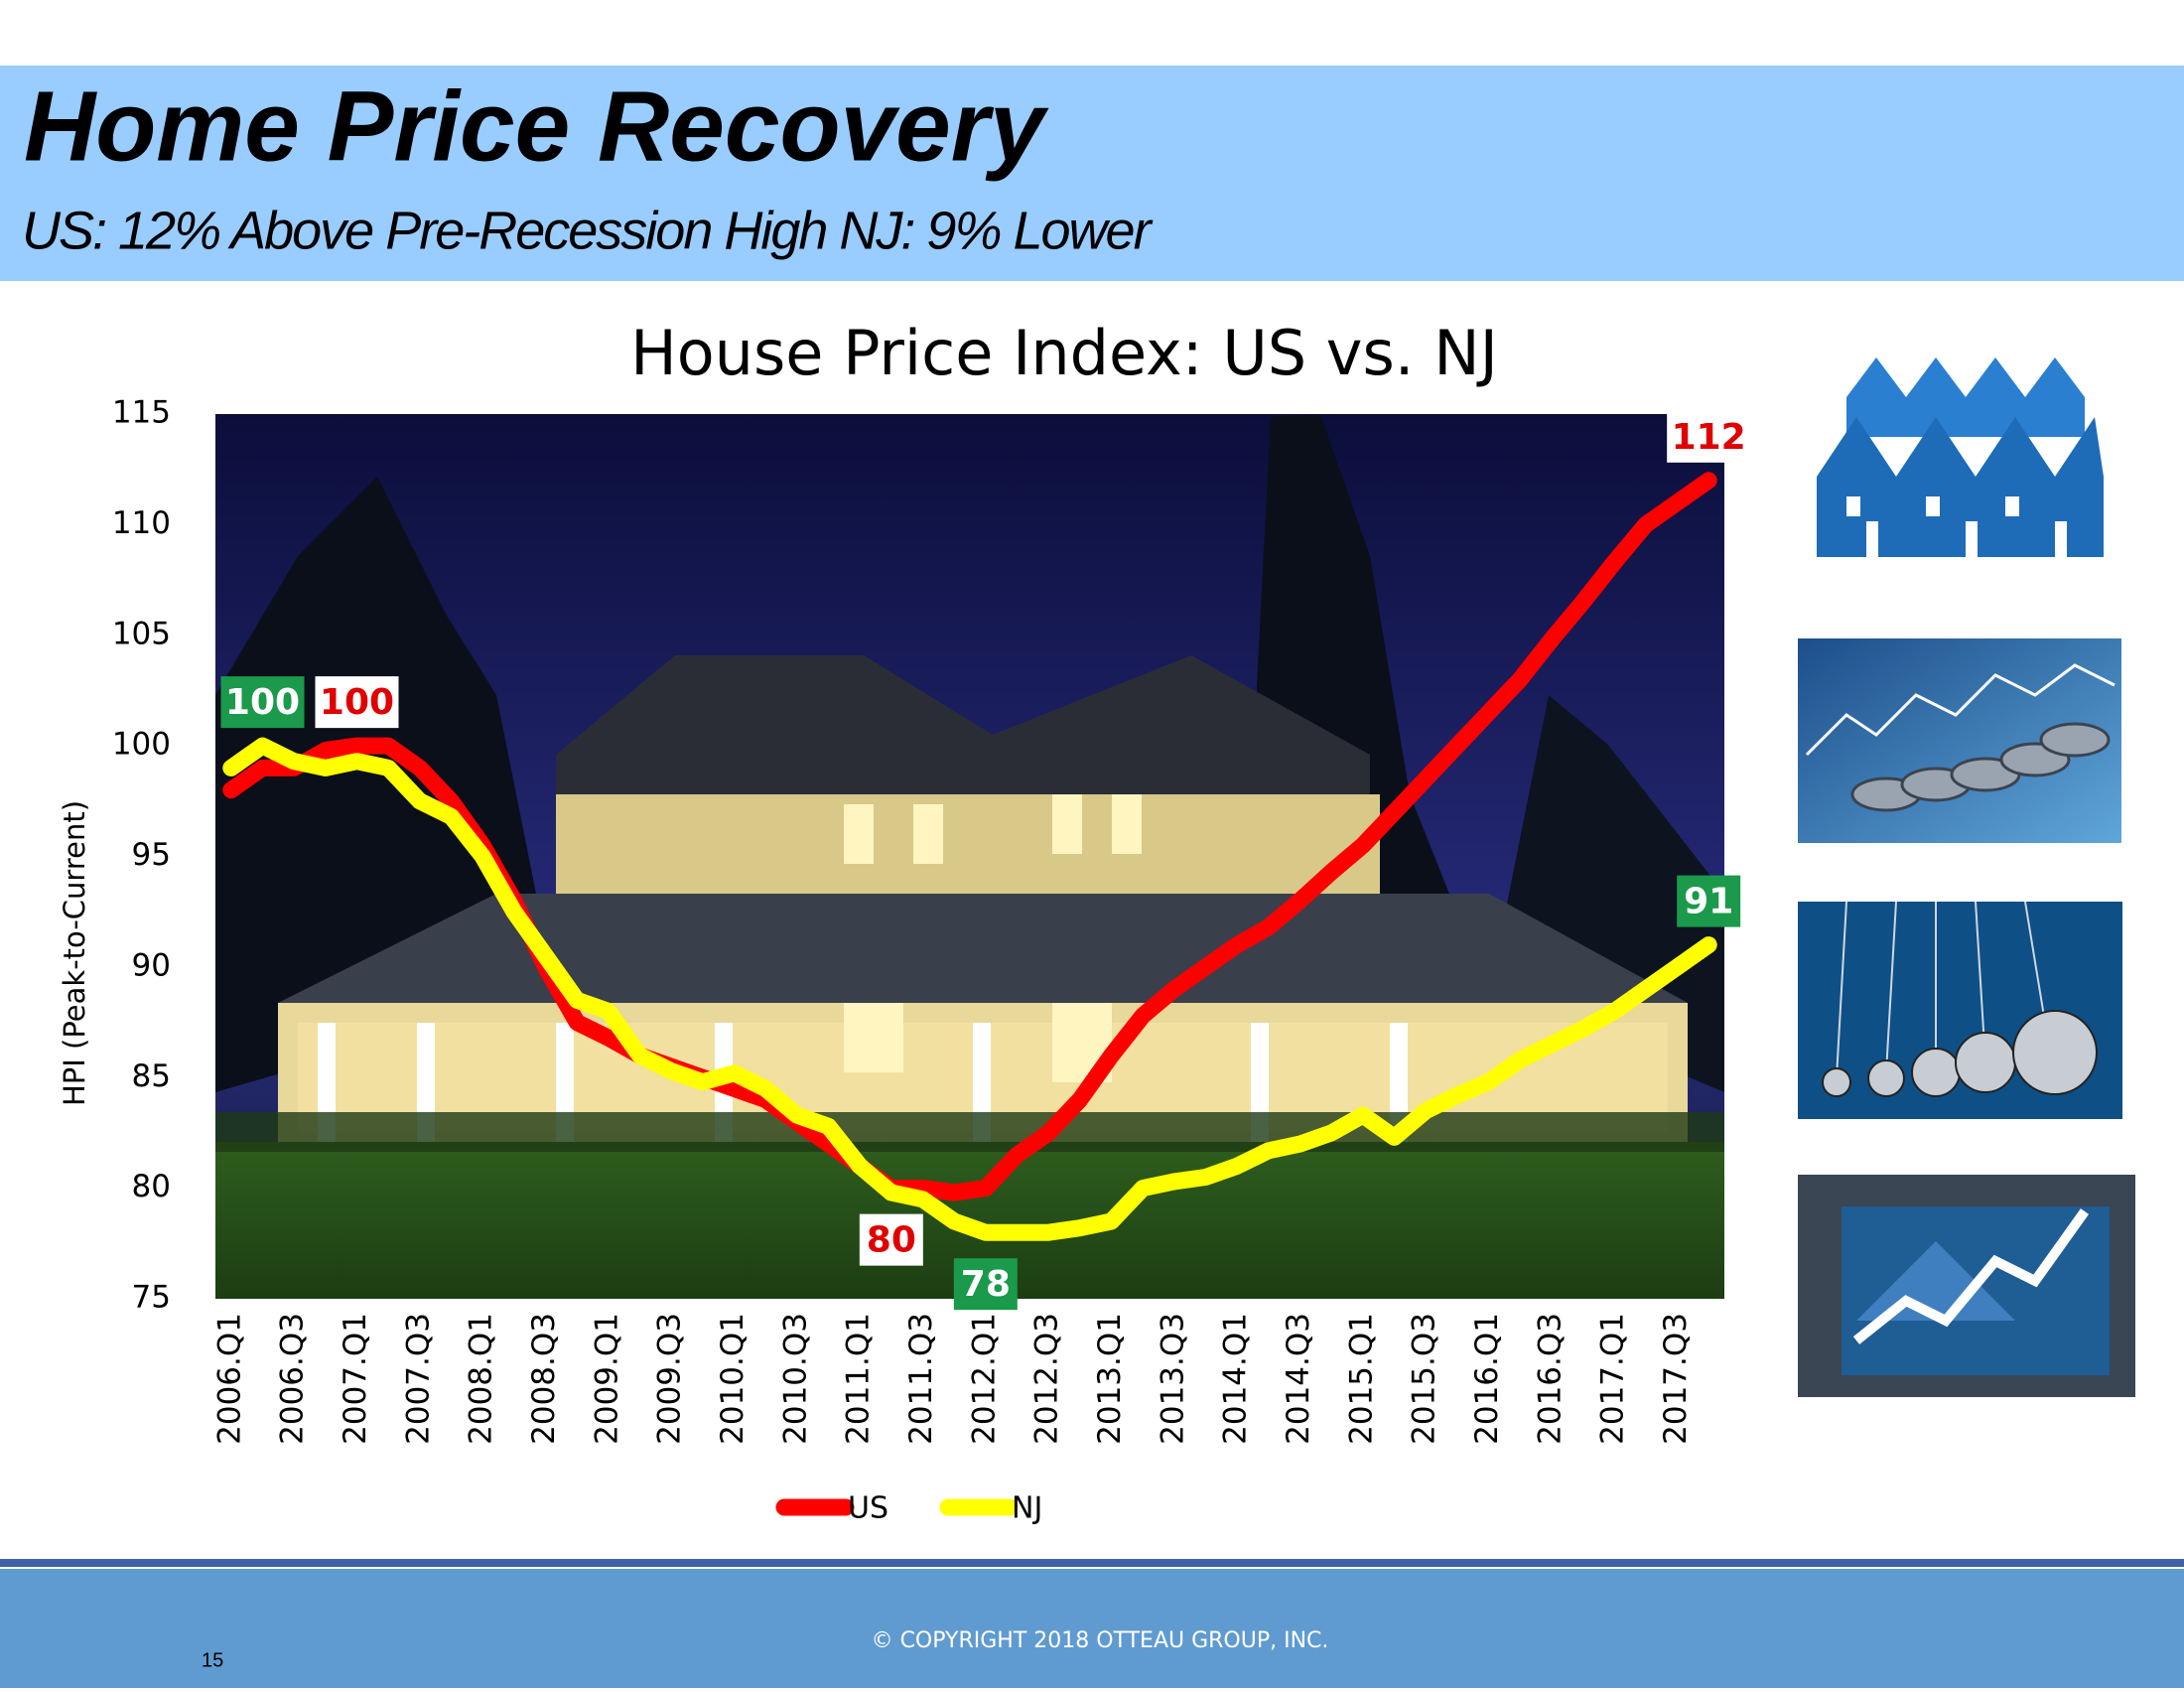 This screenshot has width=2184, height=1692. I want to click on data-label: 112, so click(1709, 437).